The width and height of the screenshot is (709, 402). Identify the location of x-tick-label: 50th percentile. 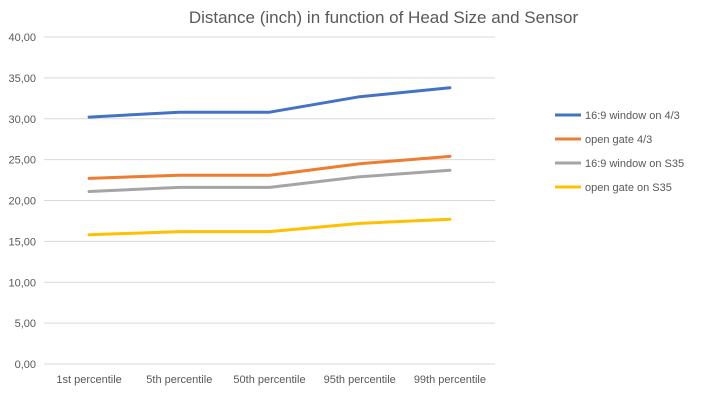
(269, 380).